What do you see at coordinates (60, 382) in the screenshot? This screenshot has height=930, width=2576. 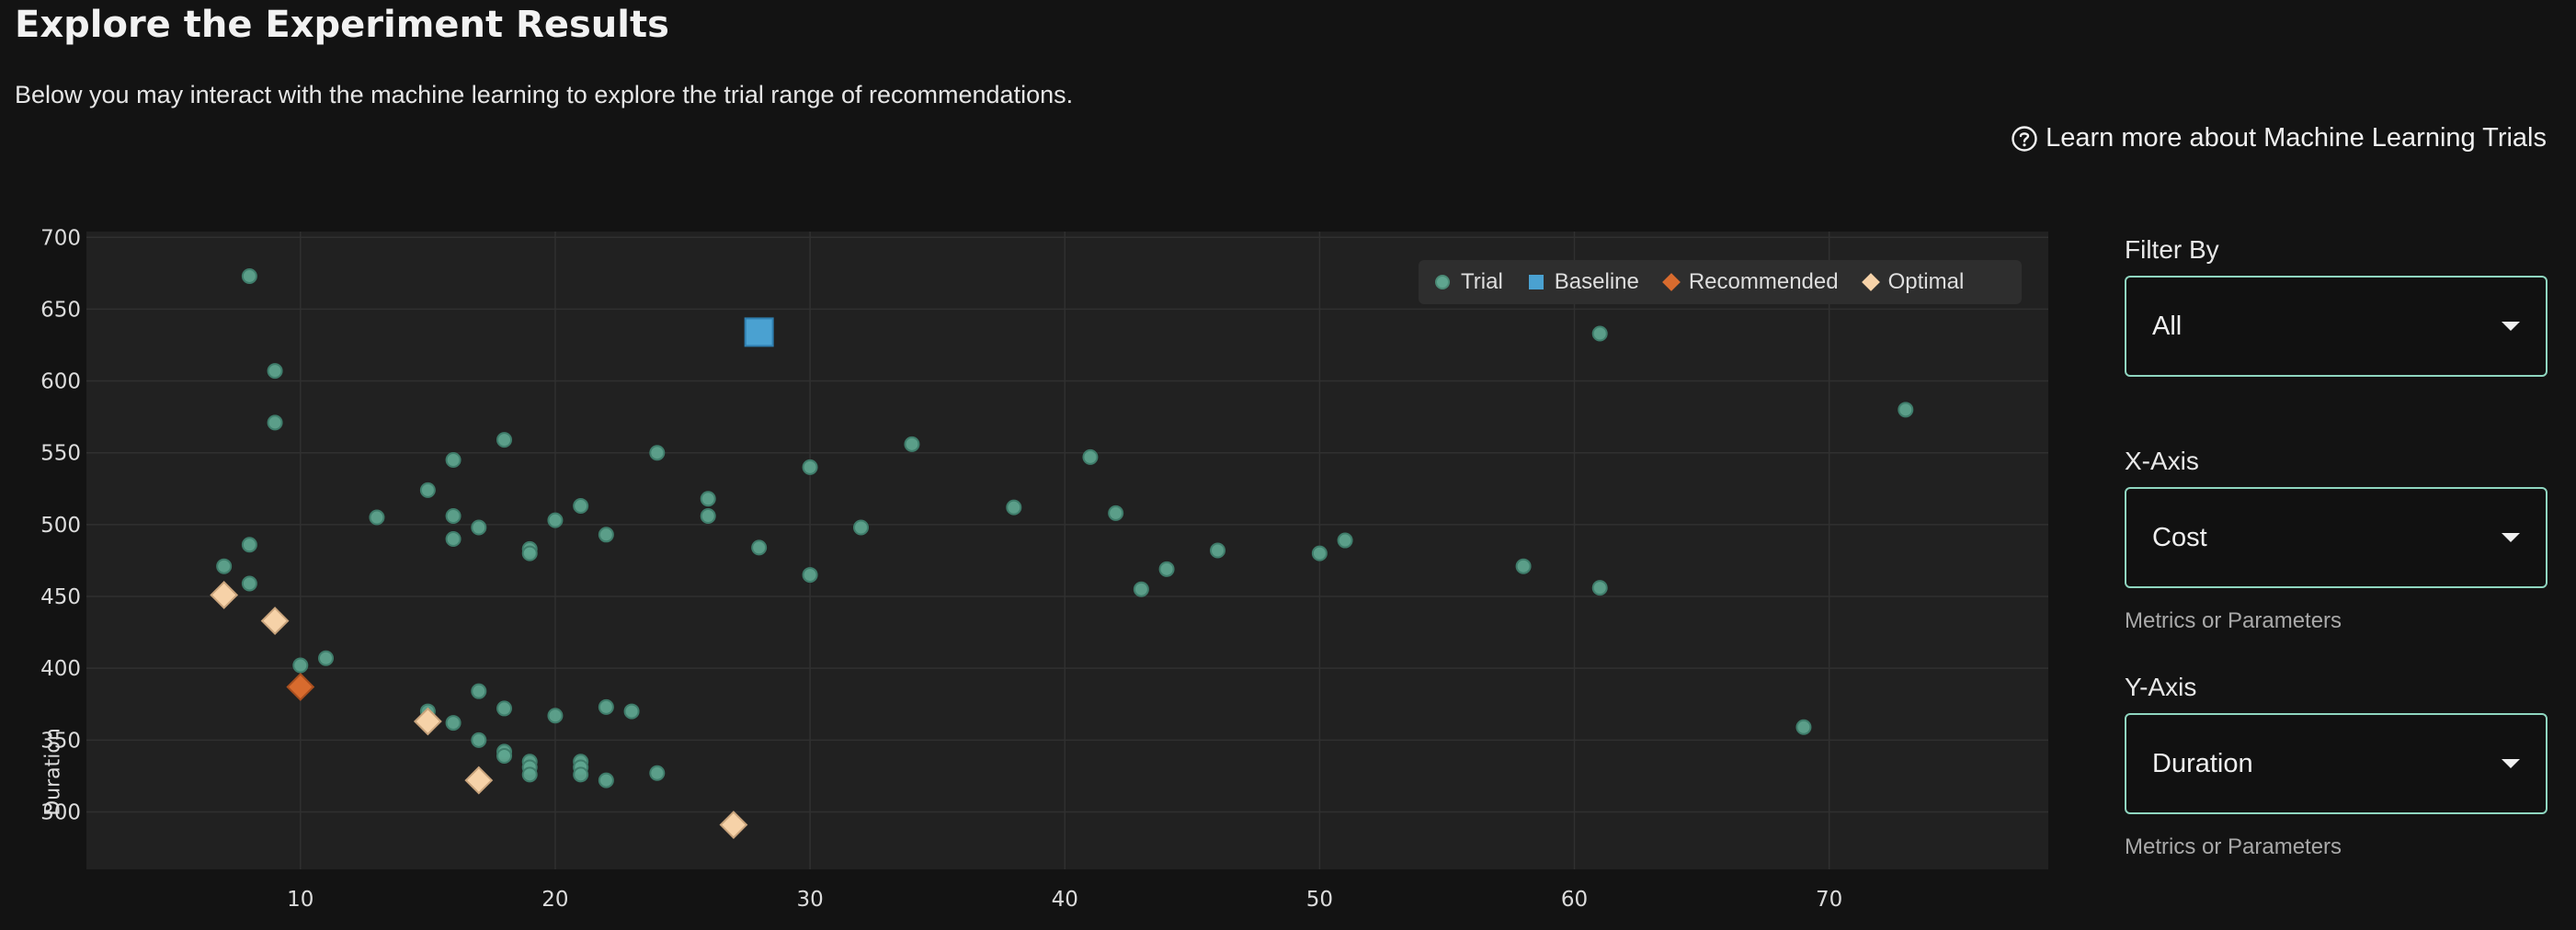 I see `y-tick-label: 600` at bounding box center [60, 382].